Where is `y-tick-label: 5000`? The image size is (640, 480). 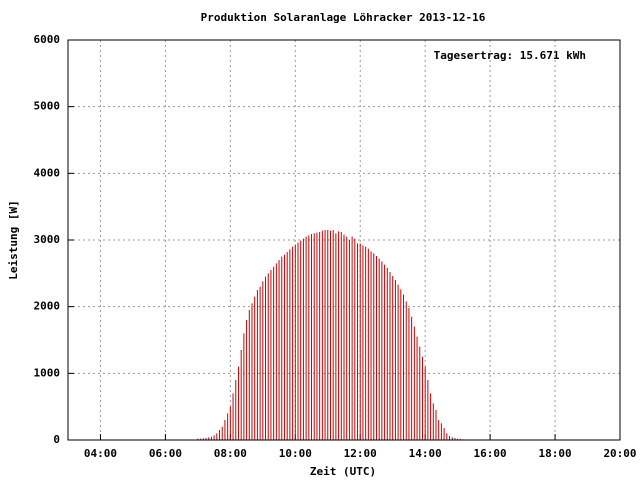 y-tick-label: 5000 is located at coordinates (47, 106).